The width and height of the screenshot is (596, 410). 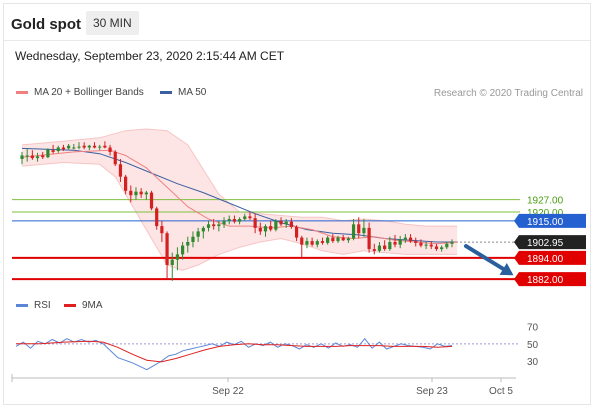 I want to click on legend-rsi: RSI, so click(x=33, y=305).